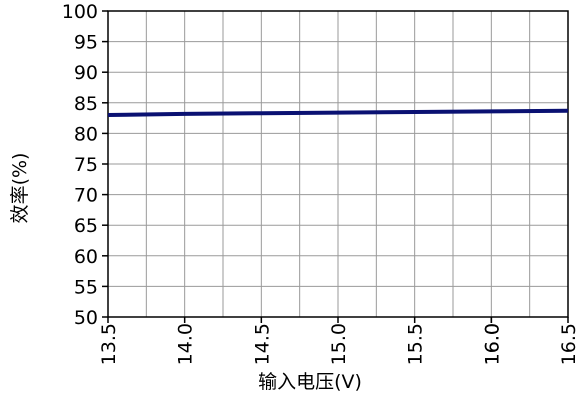 The width and height of the screenshot is (577, 396). Describe the element at coordinates (109, 344) in the screenshot. I see `x-tick-label: 13.5` at that location.